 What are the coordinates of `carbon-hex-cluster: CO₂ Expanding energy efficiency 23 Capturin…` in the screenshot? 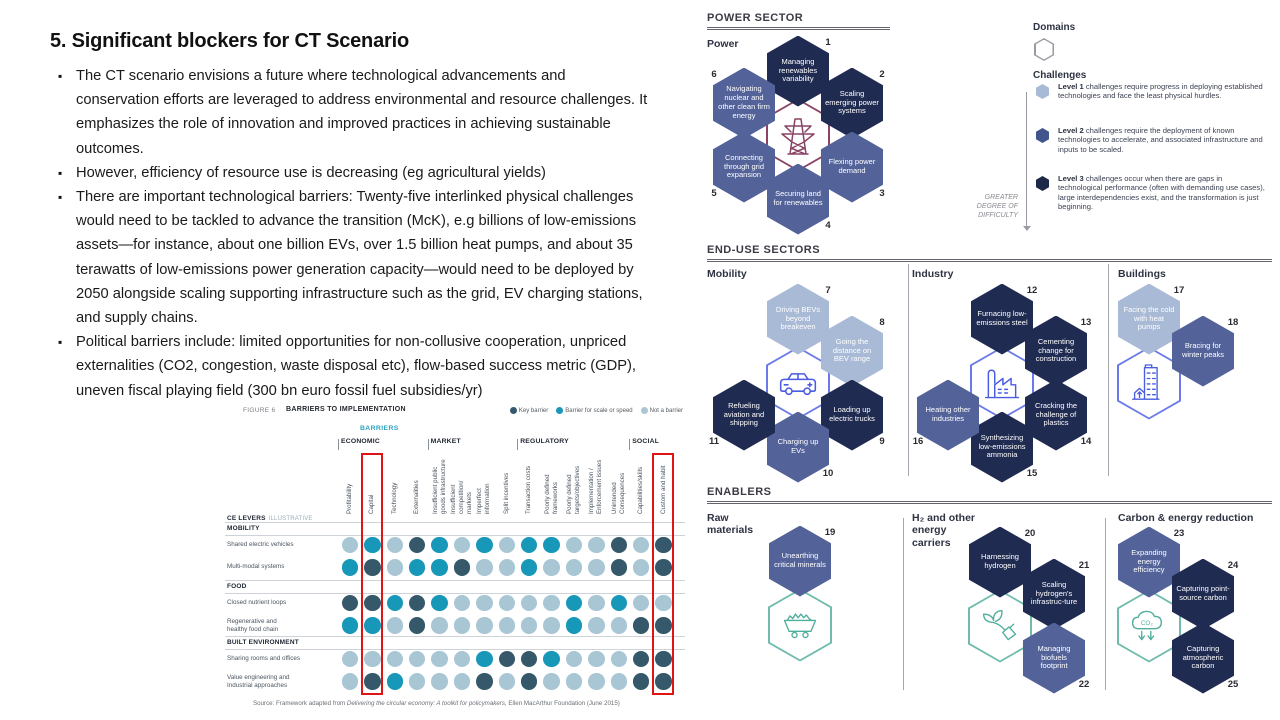 It's located at (1149, 623).